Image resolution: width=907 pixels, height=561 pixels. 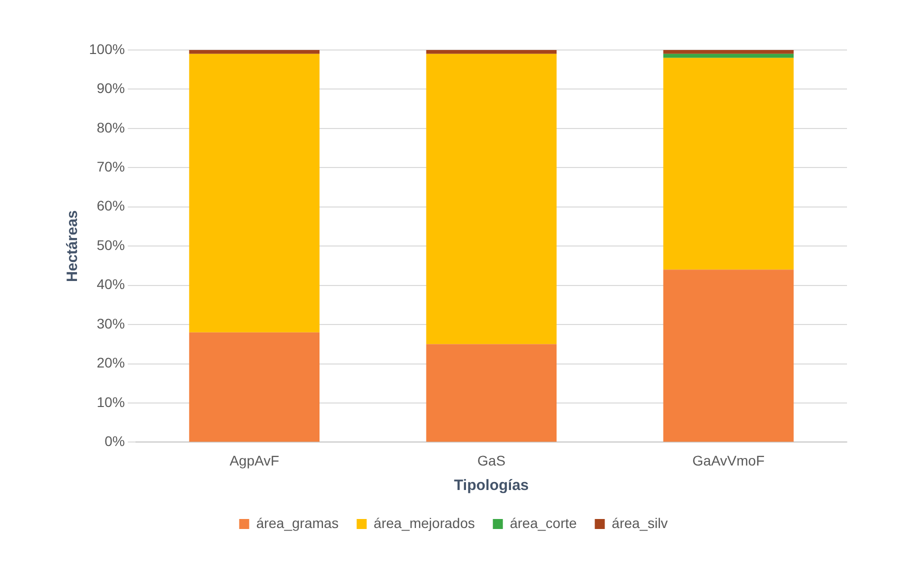 I want to click on y-tick-label: 100%, so click(x=106, y=48).